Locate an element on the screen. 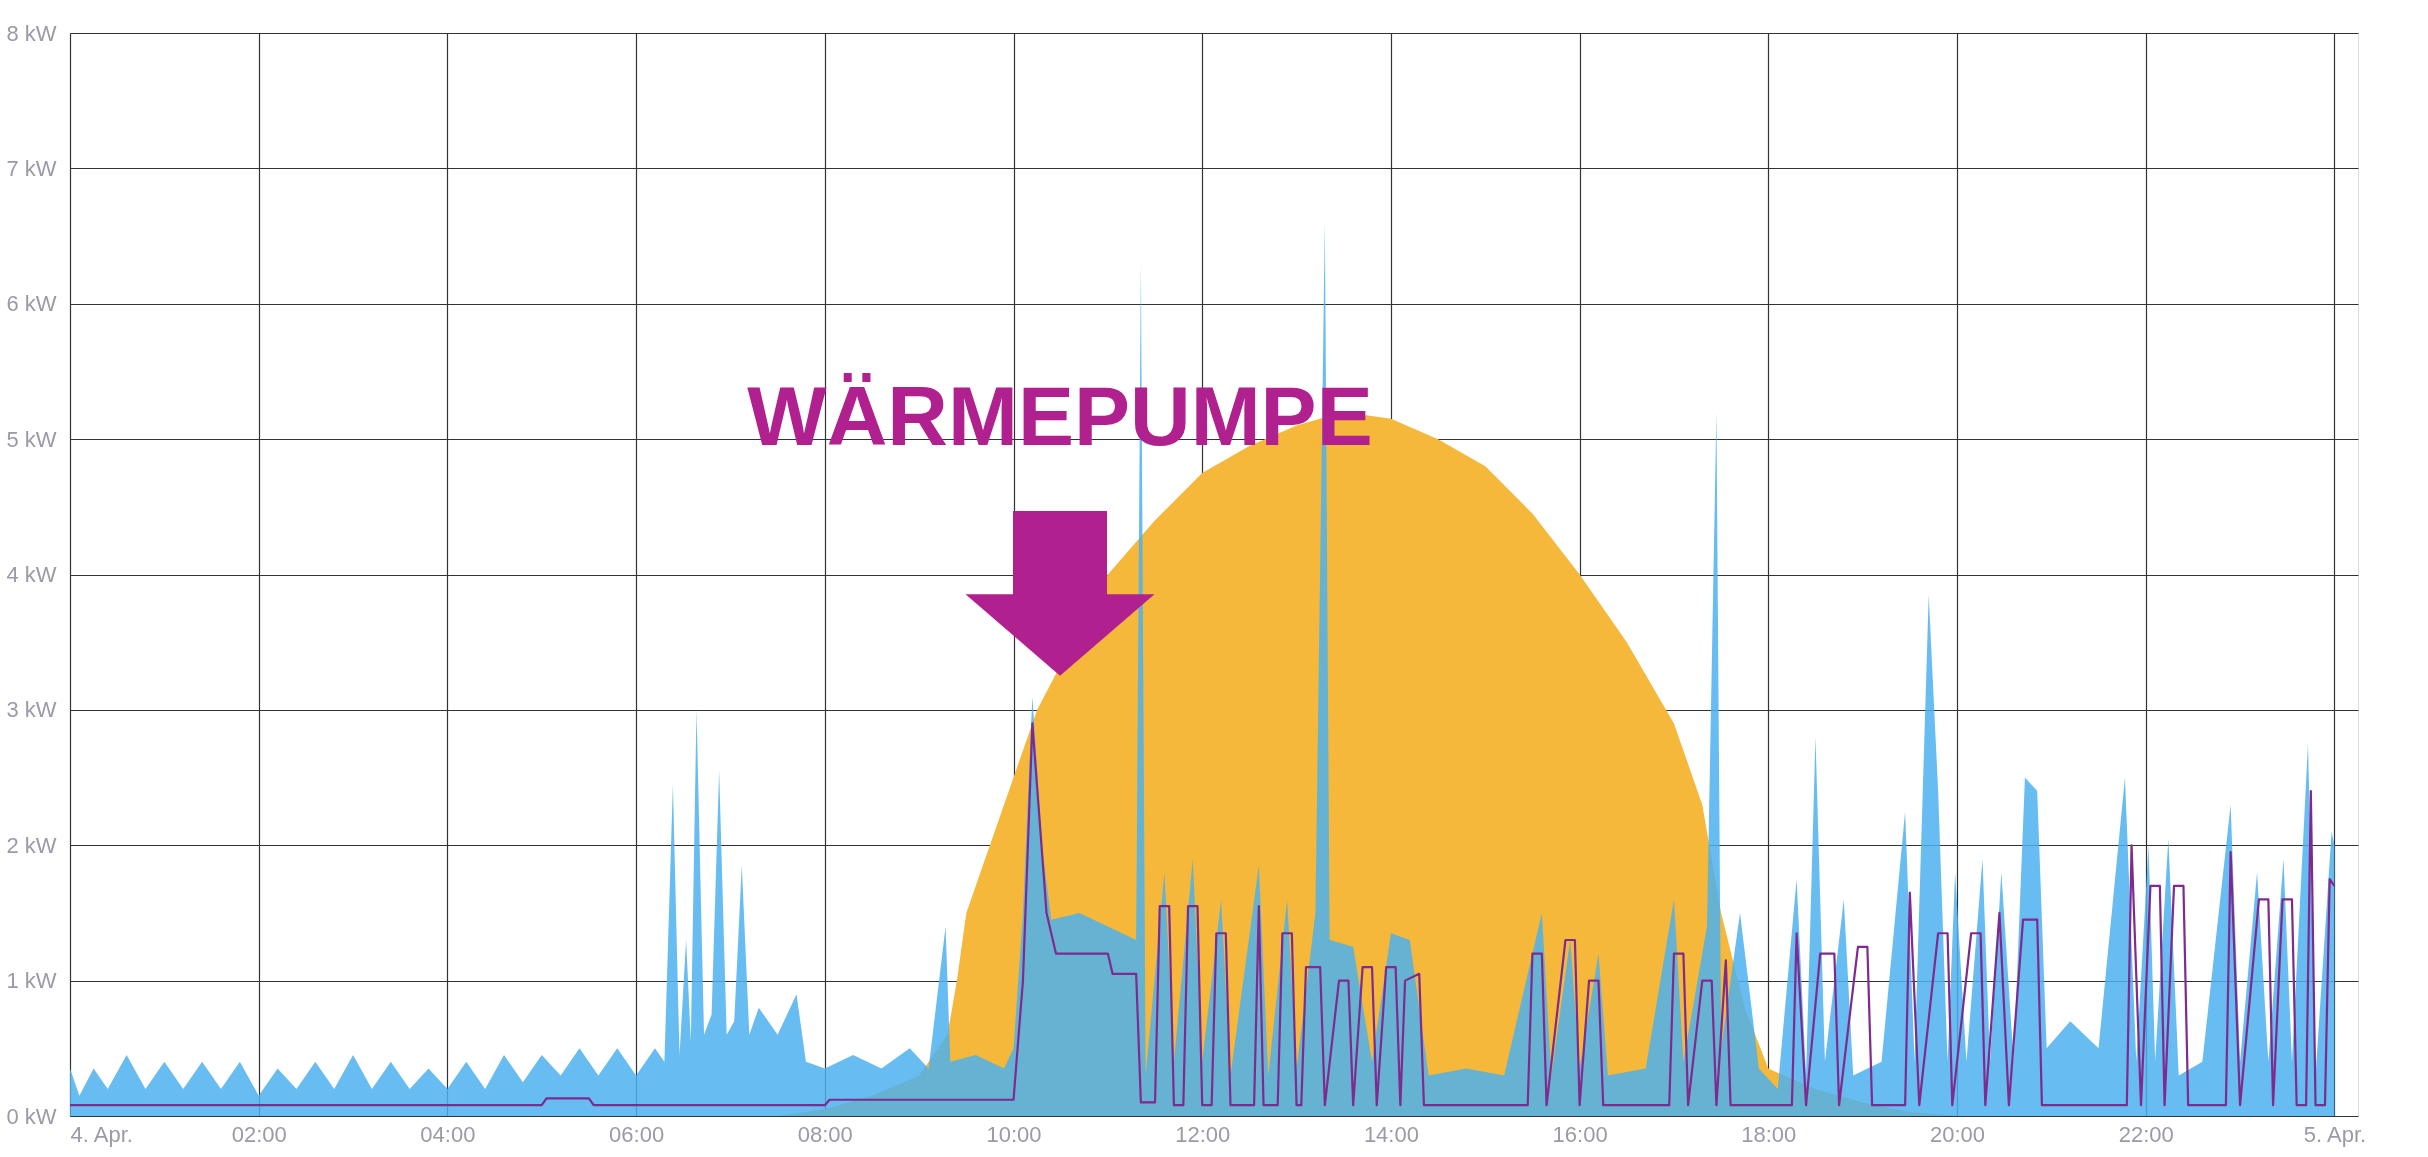  y-tick-label: 0 kW is located at coordinates (31, 1116).